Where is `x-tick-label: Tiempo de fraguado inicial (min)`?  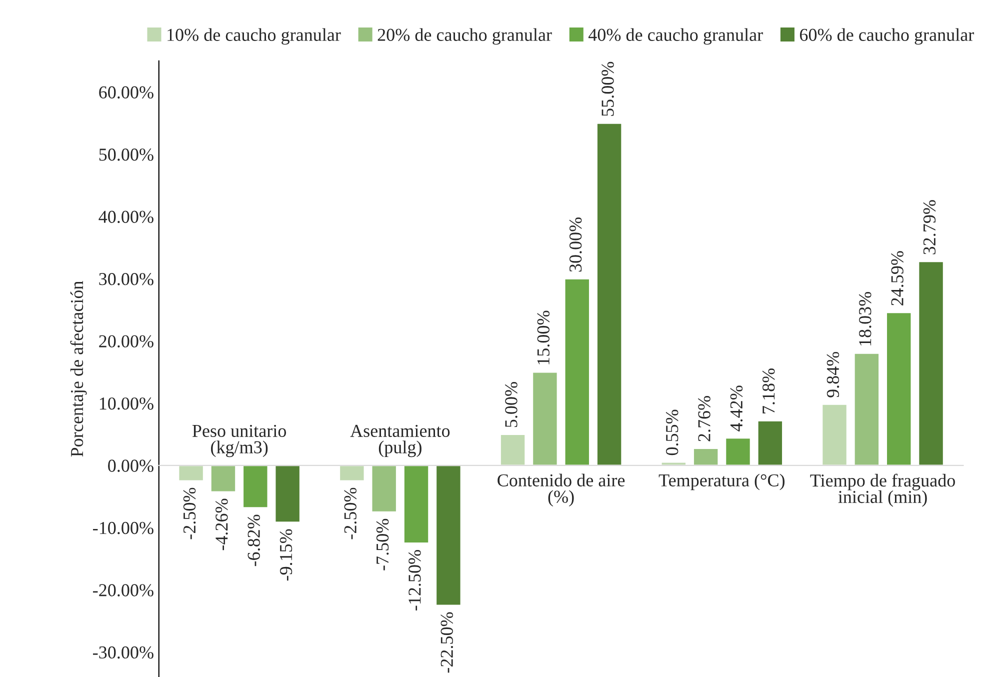
x-tick-label: Tiempo de fraguado inicial (min) is located at coordinates (882, 490).